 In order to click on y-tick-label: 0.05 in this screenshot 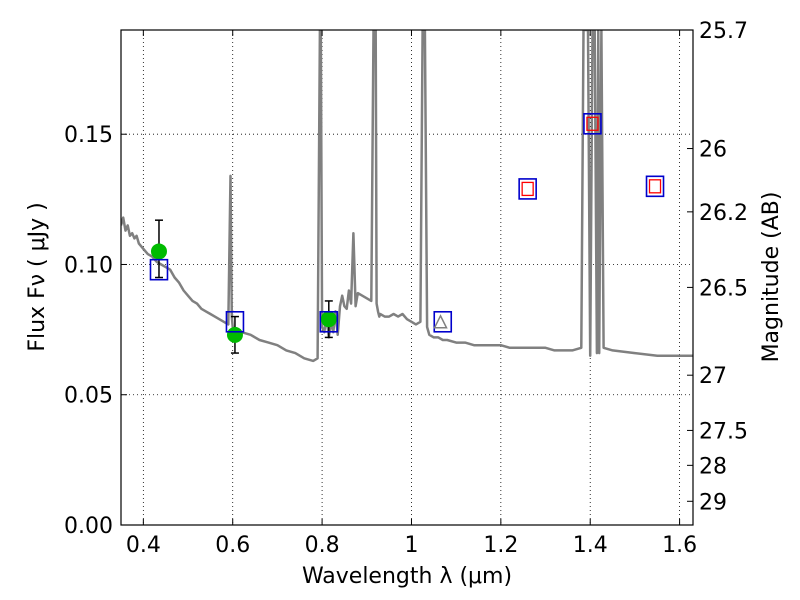, I will do `click(88, 396)`.